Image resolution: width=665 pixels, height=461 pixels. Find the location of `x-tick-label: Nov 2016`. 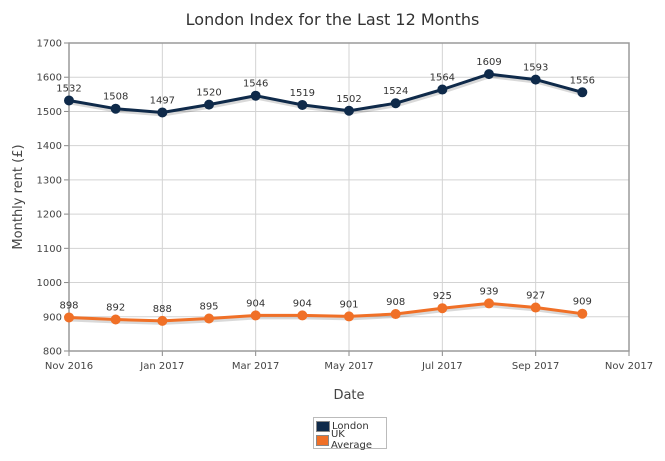

x-tick-label: Nov 2016 is located at coordinates (69, 366).